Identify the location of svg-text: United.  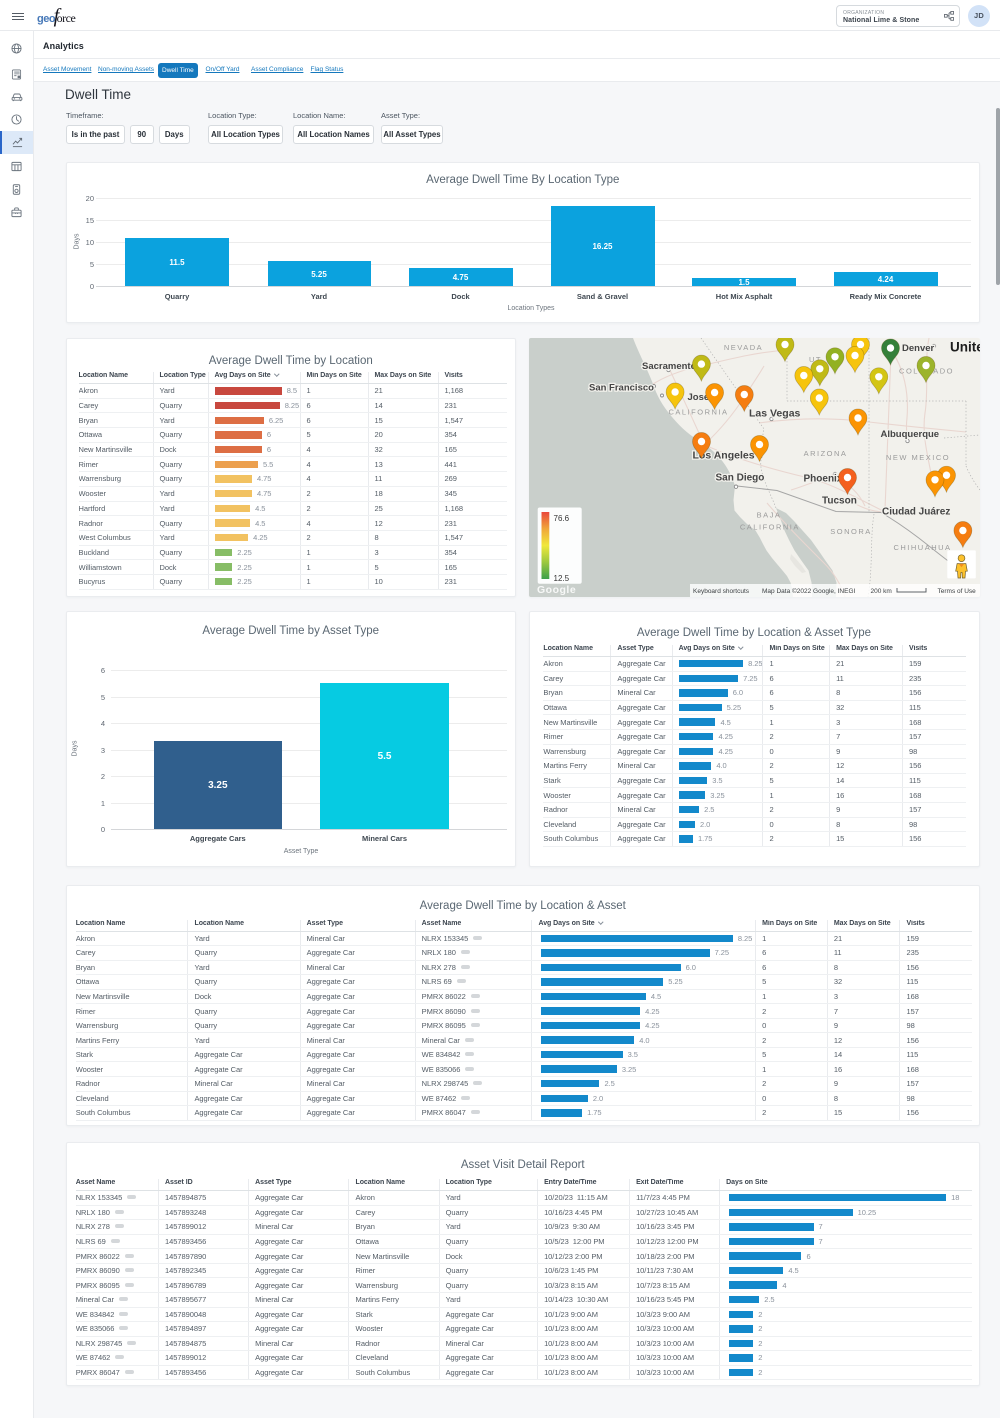
(965, 346).